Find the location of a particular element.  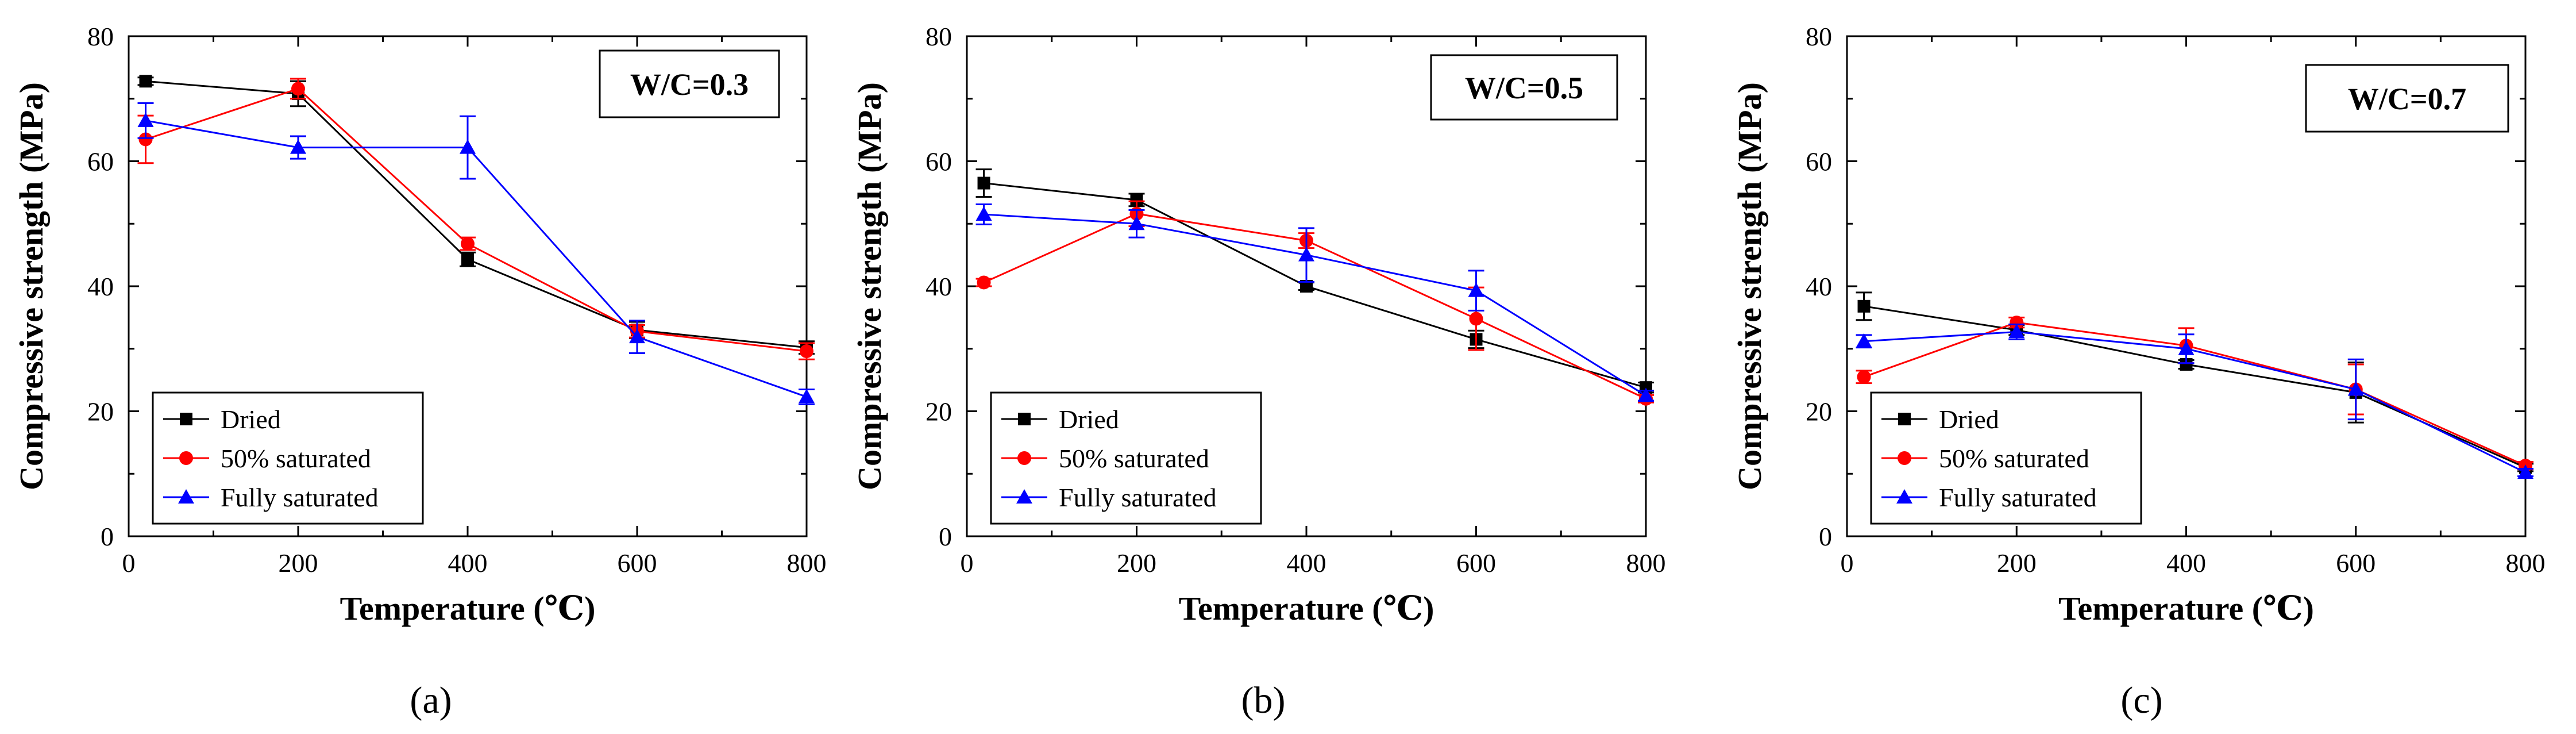

annotation-label: W/C=0.3 is located at coordinates (690, 84).